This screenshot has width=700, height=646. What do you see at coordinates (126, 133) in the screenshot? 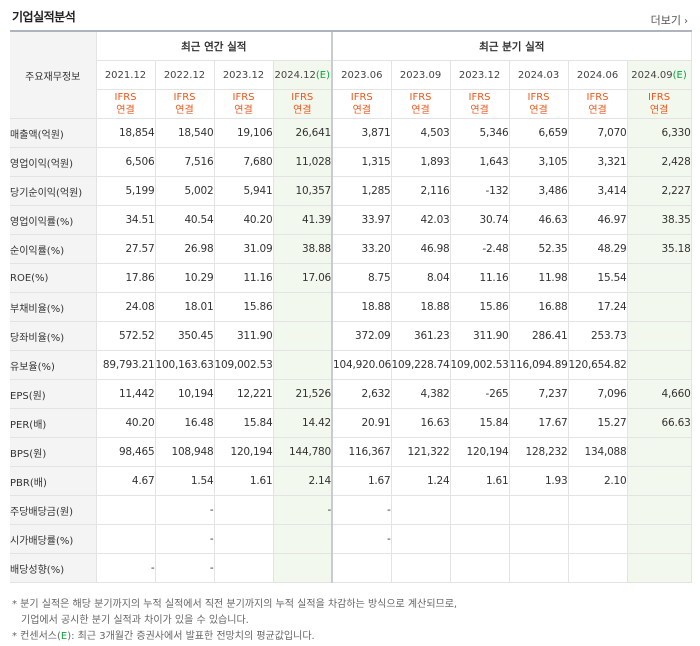
I see `table-cell: 18,854` at bounding box center [126, 133].